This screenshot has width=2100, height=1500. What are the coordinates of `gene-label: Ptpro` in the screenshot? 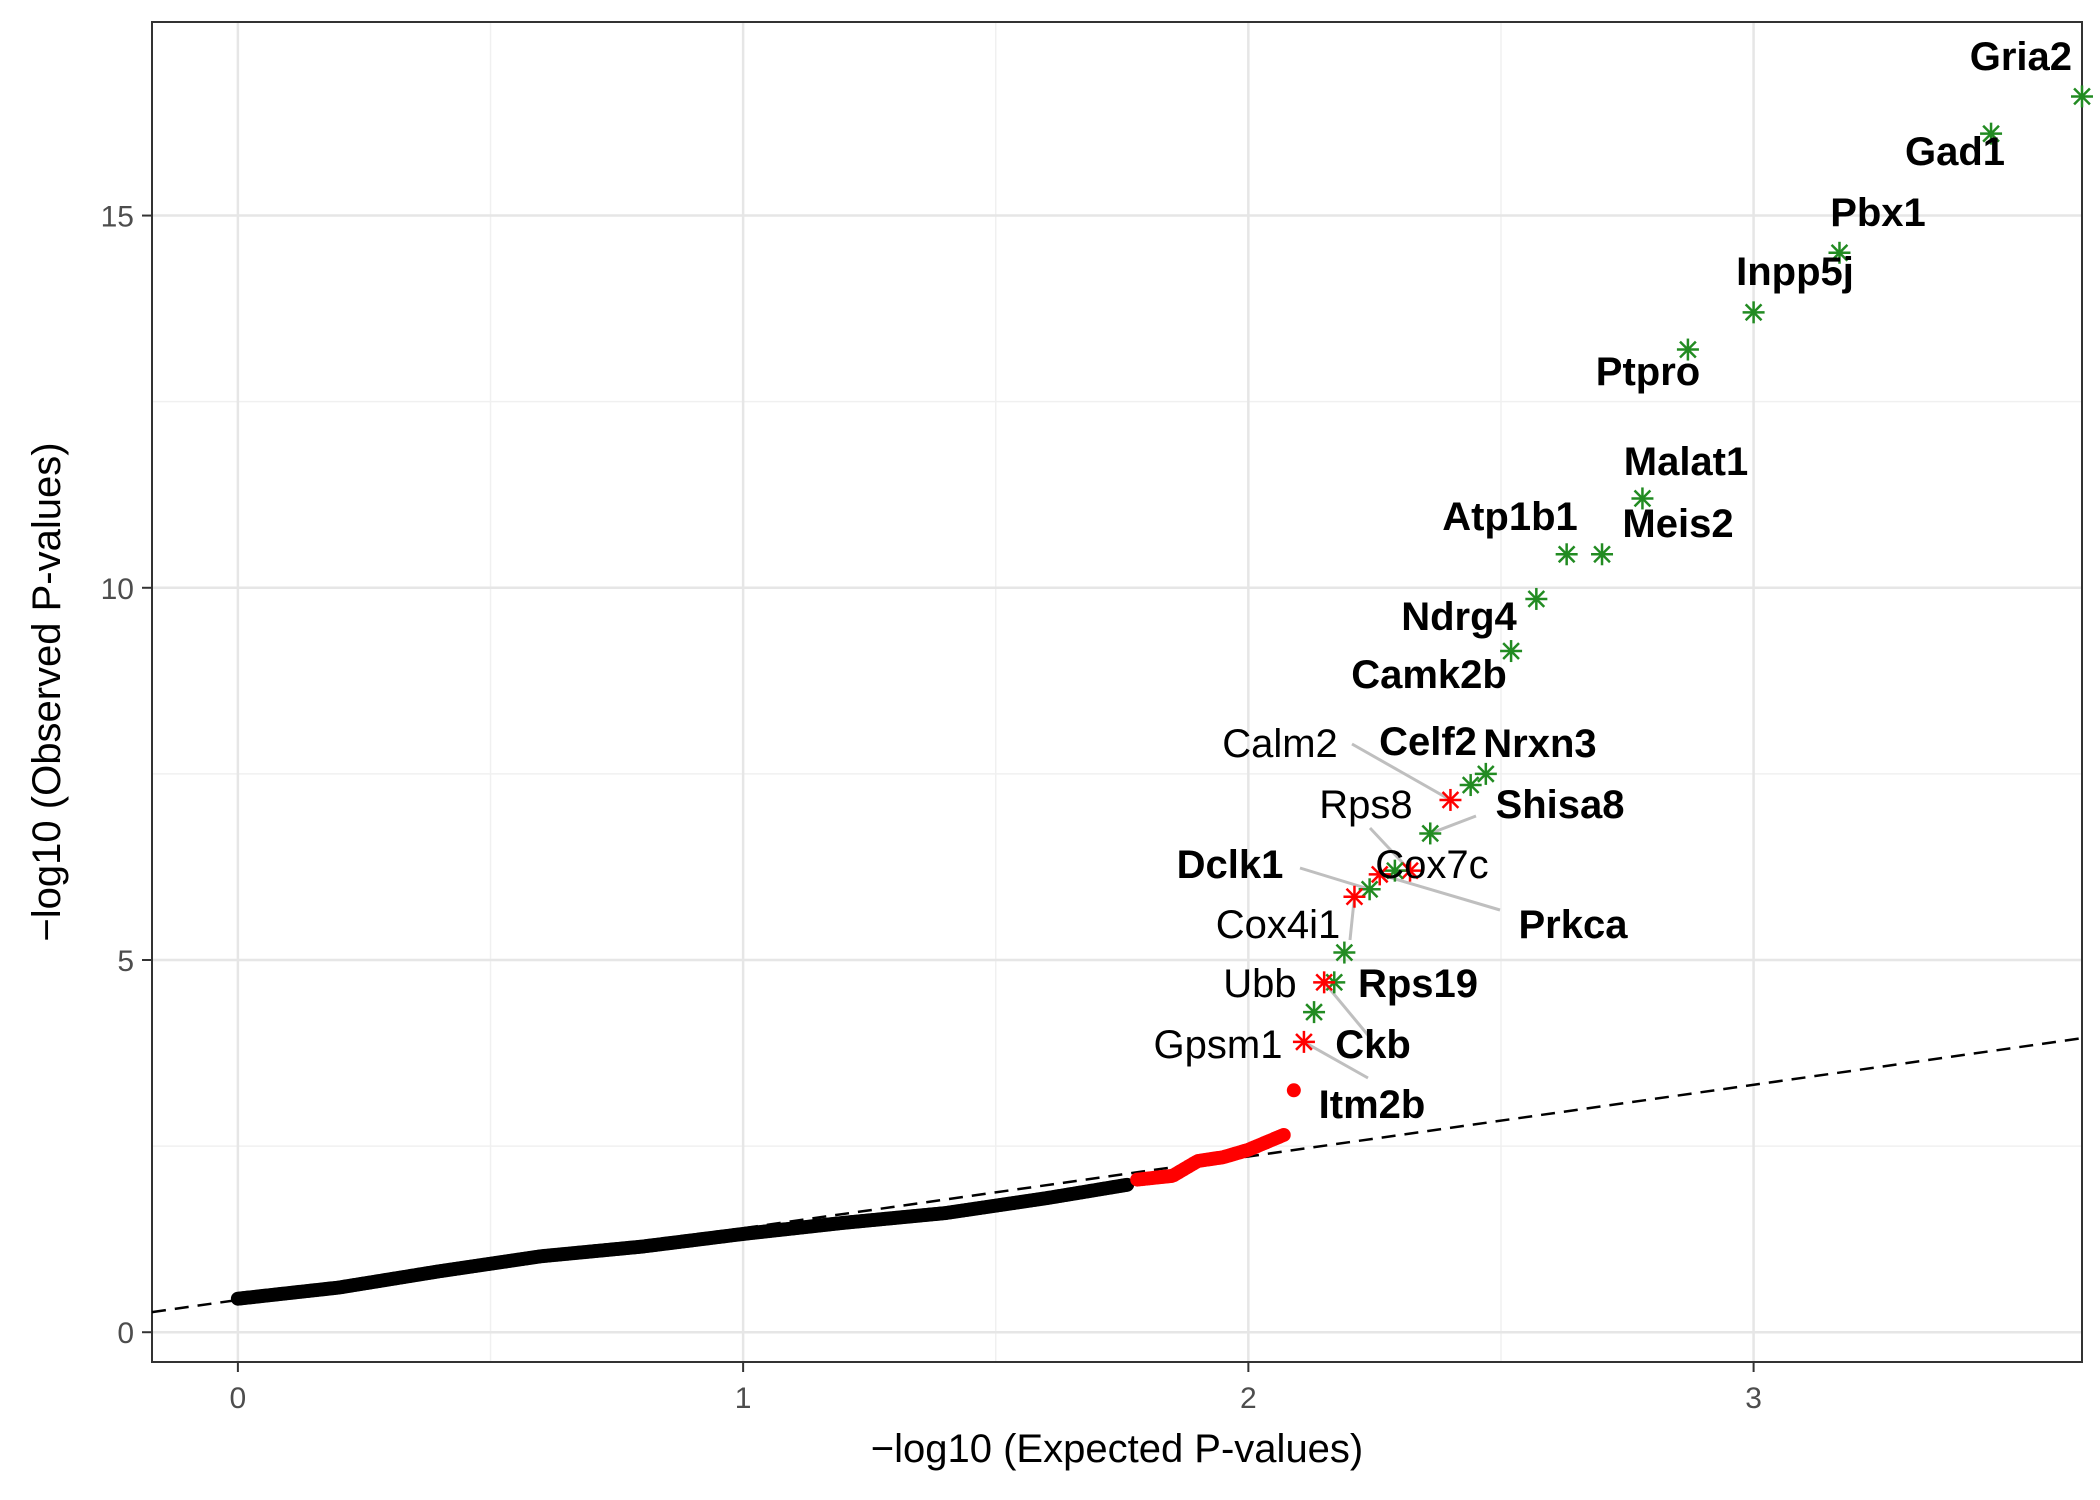 It's located at (1648, 372).